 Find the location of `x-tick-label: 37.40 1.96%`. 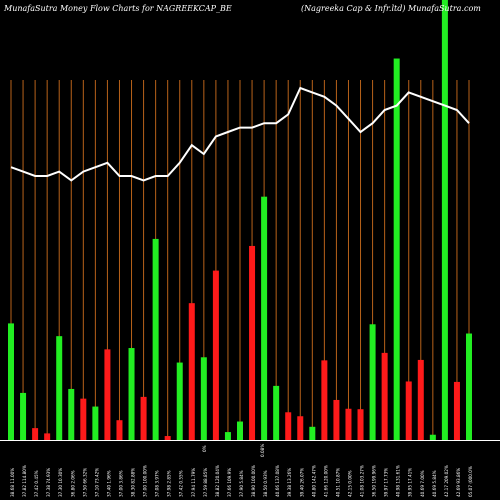

x-tick-label: 37.40 1.96% is located at coordinates (108, 483).